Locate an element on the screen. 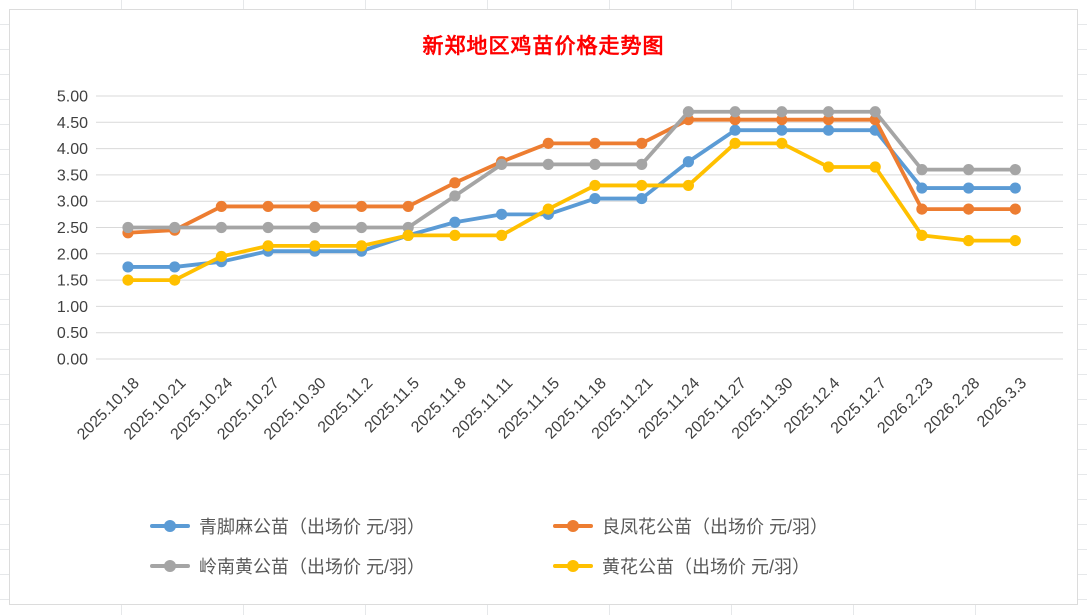  y-axis-tick-label: 3.50 is located at coordinates (72, 175).